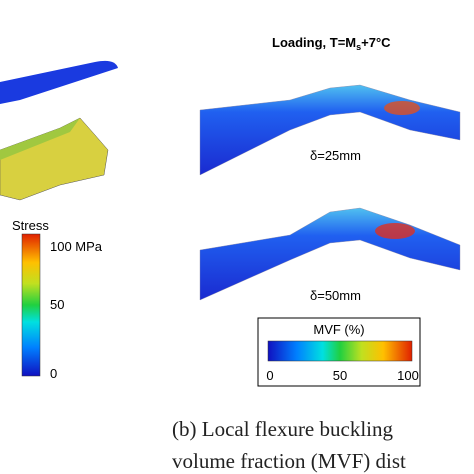 This screenshot has height=474, width=474. I want to click on caption-line: volume fraction (MVF) dist, so click(289, 461).